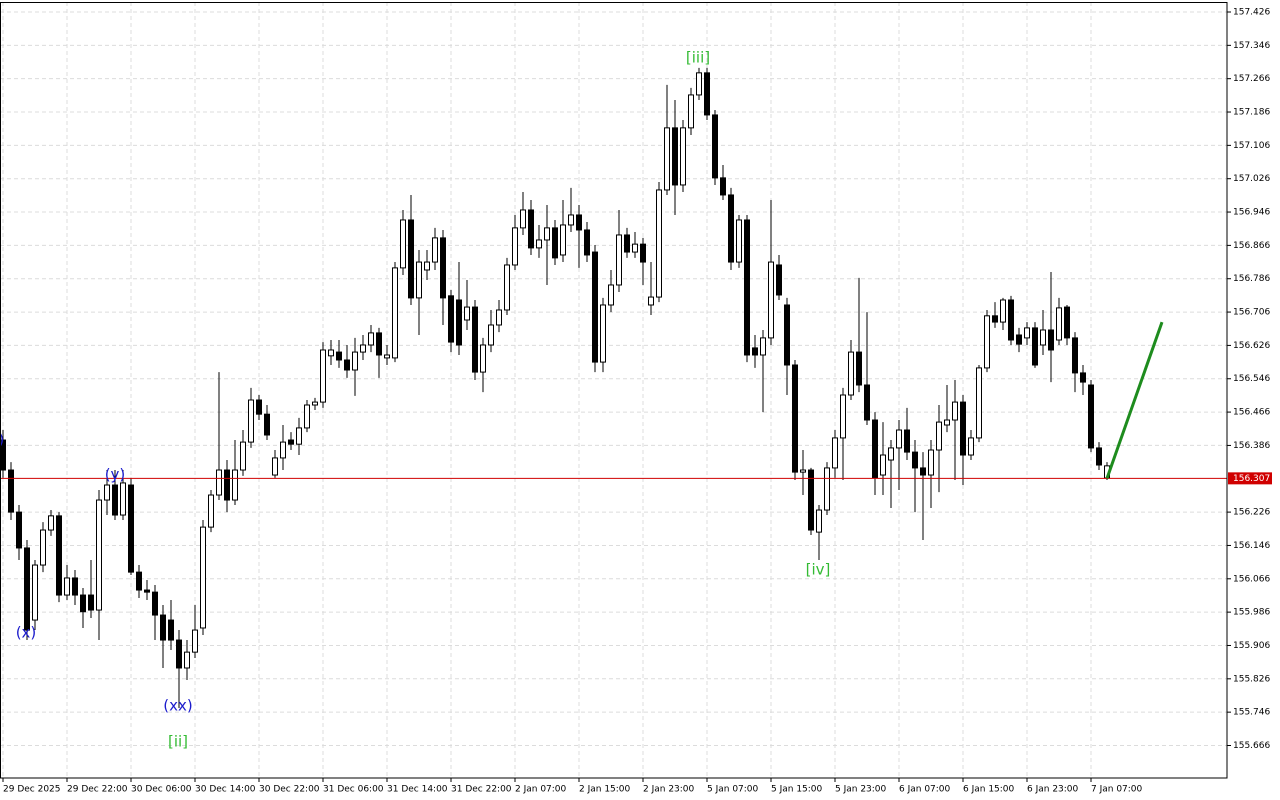 The image size is (1280, 800). Describe the element at coordinates (1134, 400) in the screenshot. I see `projection-line` at that location.